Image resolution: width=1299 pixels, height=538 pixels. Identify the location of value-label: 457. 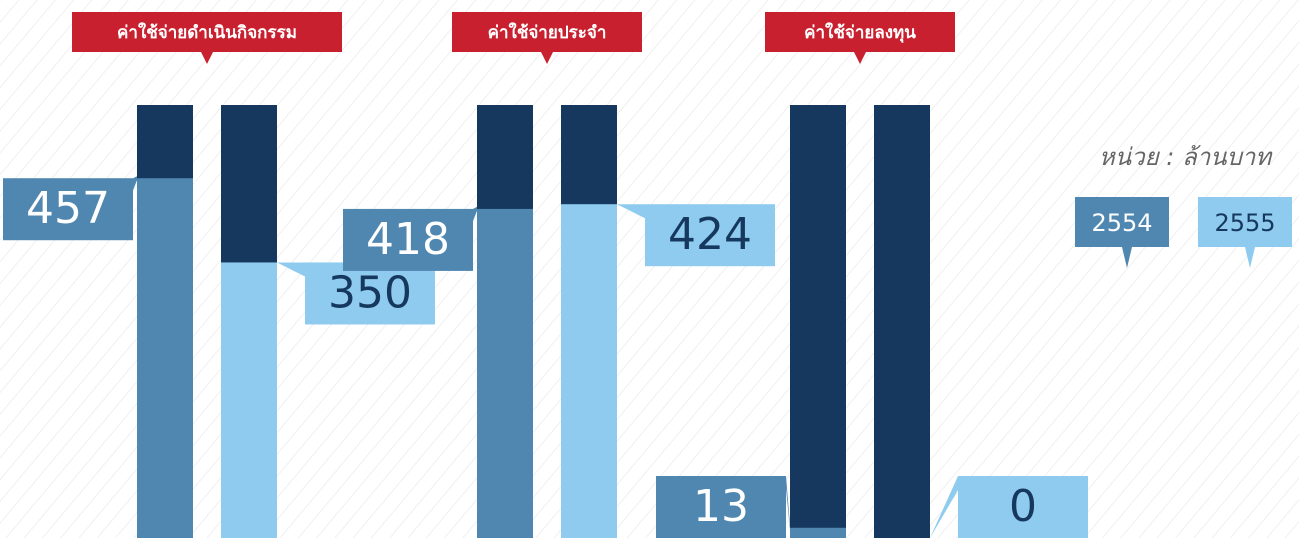
(68, 208).